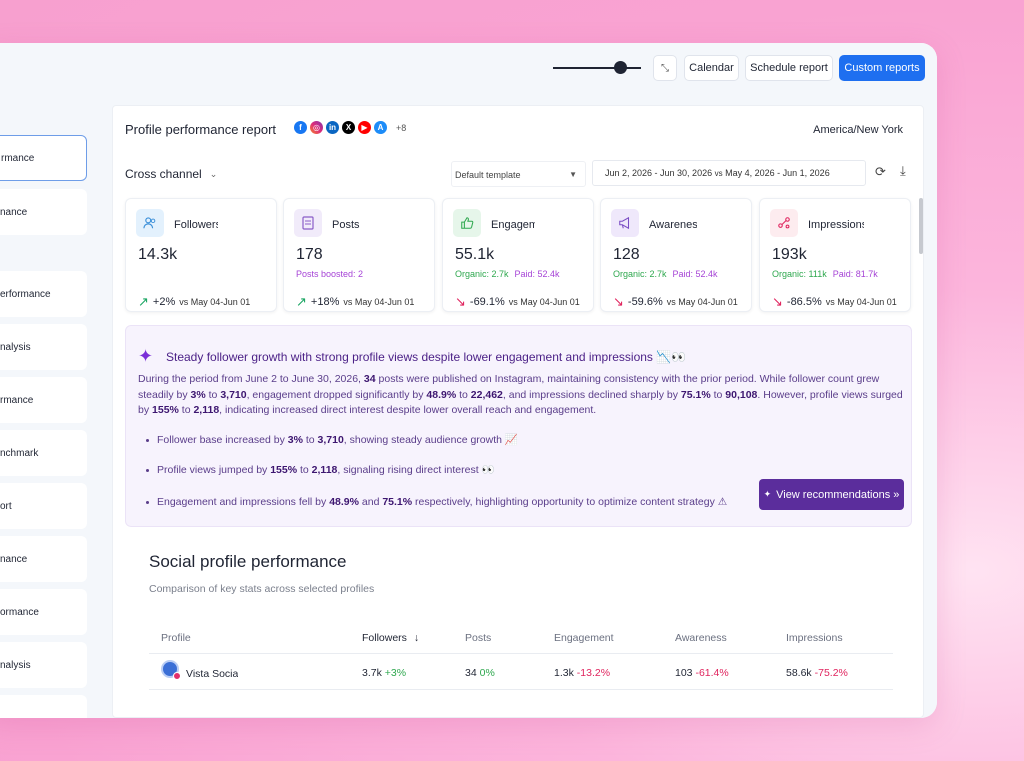 Image resolution: width=1024 pixels, height=761 pixels. I want to click on trend-percent: -59.6%, so click(645, 302).